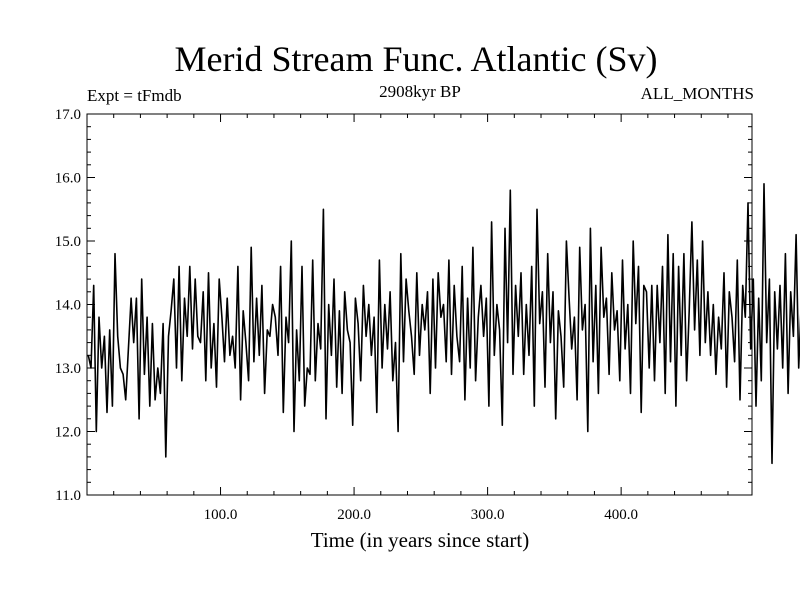 The image size is (800, 600). I want to click on y-tick-label: 11.0, so click(68, 496).